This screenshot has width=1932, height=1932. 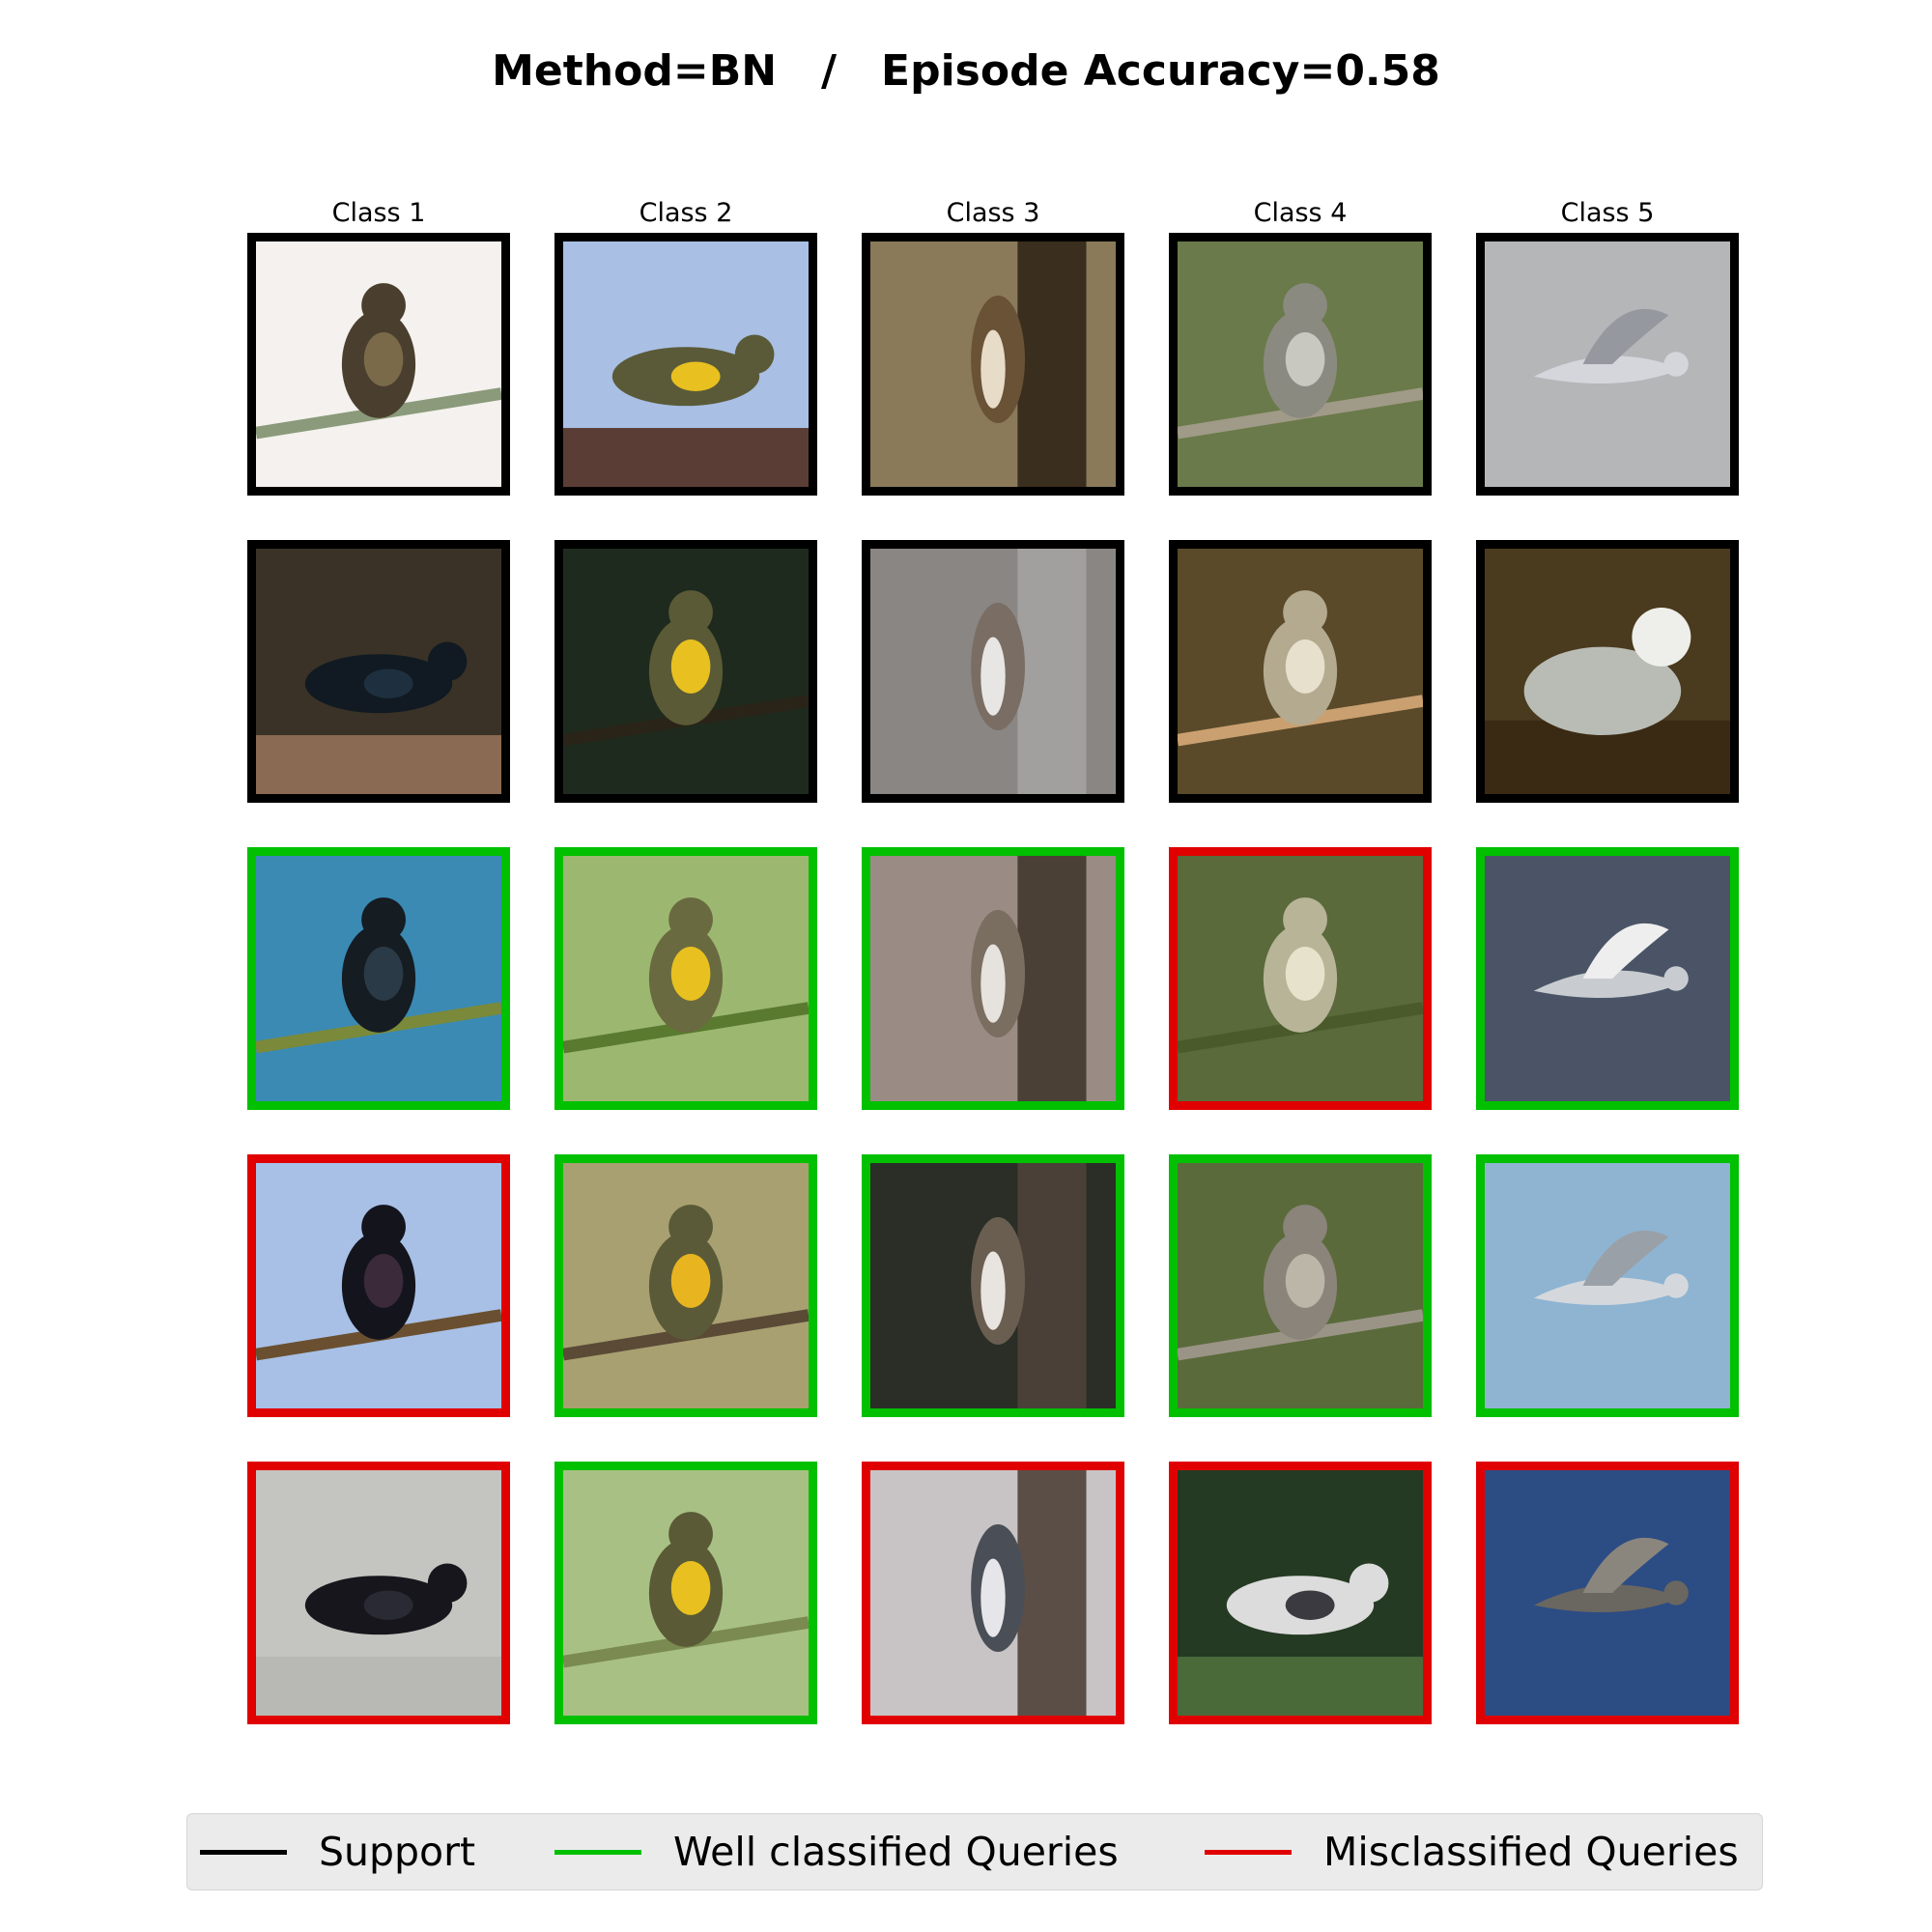 I want to click on column-label-5: Class 5, so click(x=1607, y=213).